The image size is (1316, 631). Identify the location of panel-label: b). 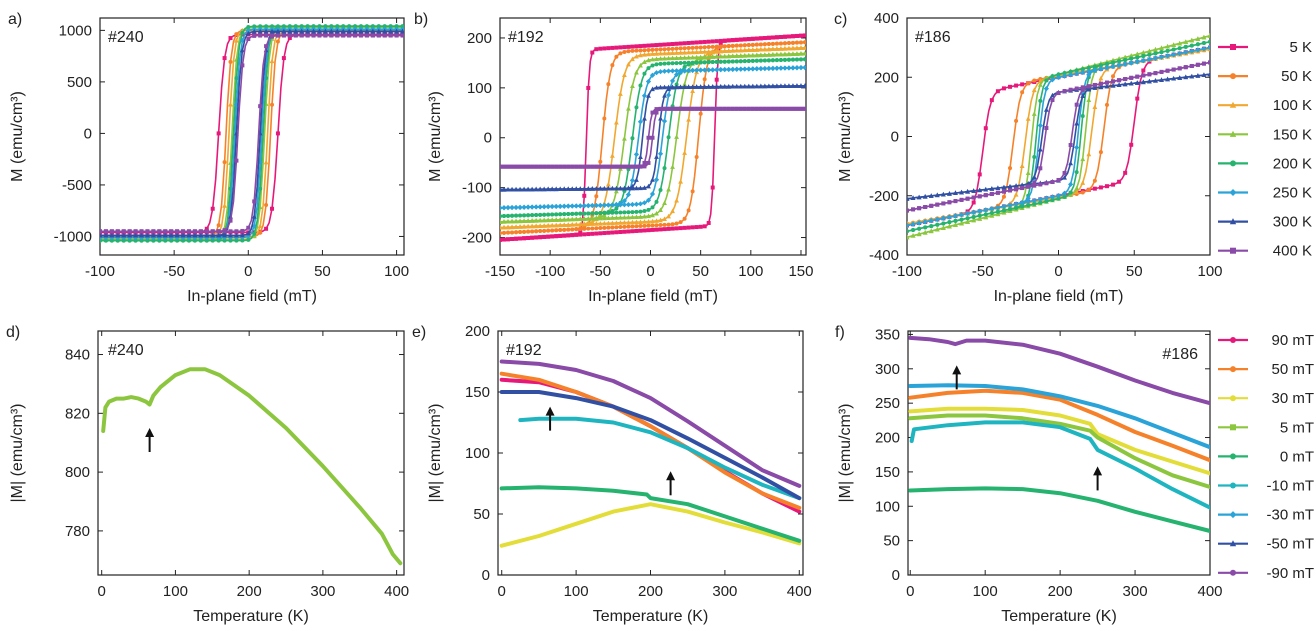
(421, 19).